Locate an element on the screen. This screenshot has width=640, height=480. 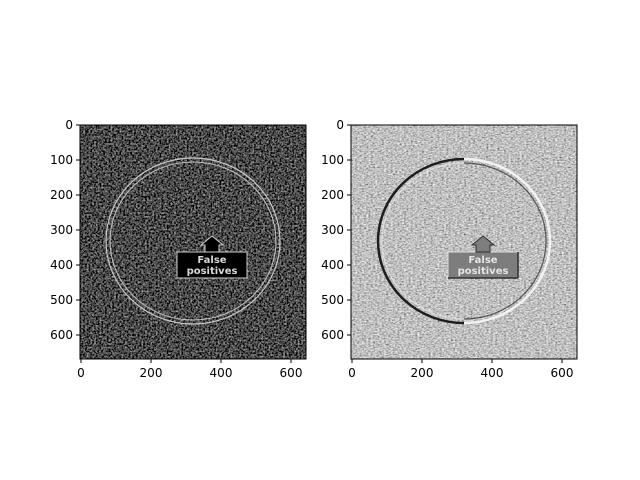
callout-line-2: positives is located at coordinates (212, 271).